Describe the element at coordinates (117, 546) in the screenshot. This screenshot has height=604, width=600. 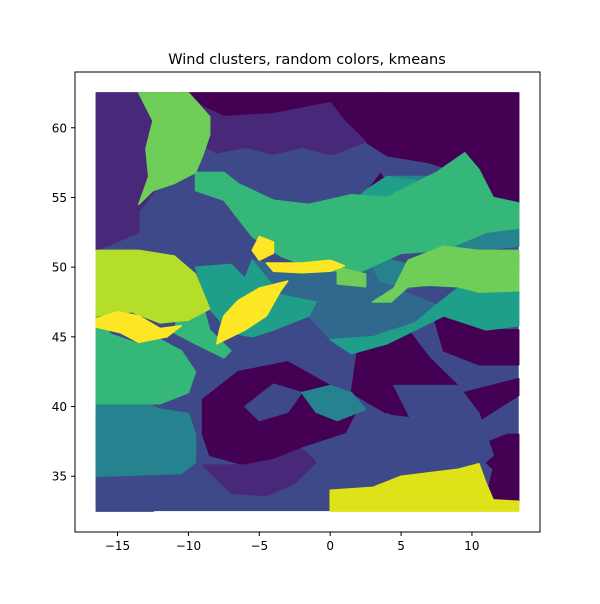
I see `x-tick-label: −15` at that location.